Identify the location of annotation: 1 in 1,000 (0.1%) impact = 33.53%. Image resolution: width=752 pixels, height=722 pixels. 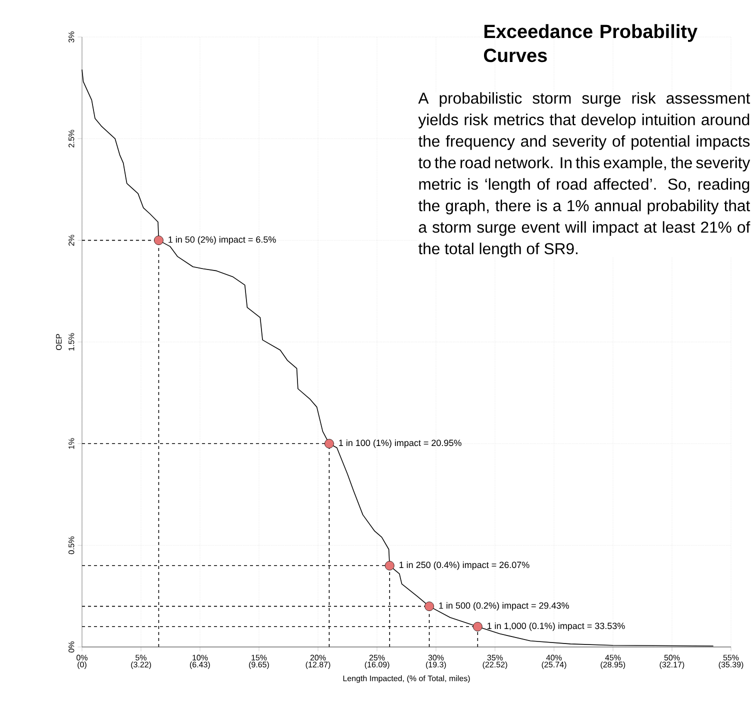
(556, 626).